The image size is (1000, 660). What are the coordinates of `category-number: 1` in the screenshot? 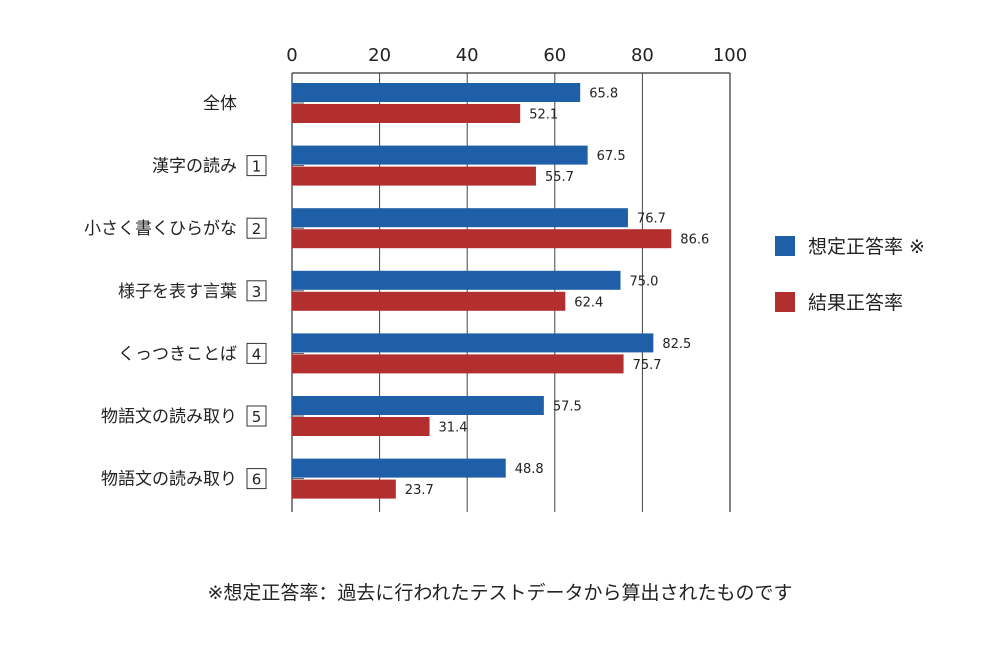 It's located at (257, 167).